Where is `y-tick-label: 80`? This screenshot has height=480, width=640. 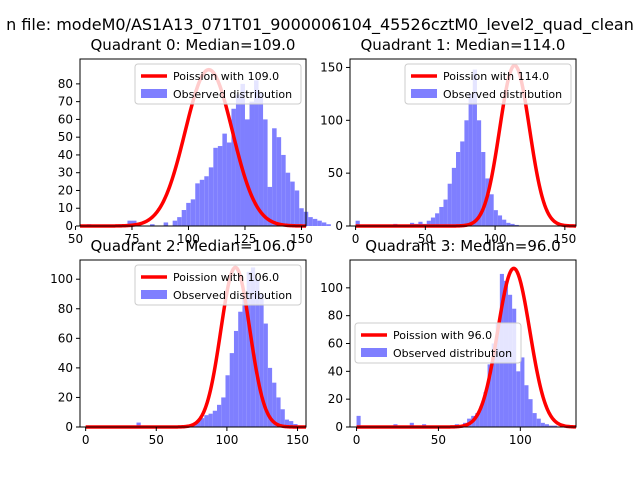 y-tick-label: 80 is located at coordinates (65, 84).